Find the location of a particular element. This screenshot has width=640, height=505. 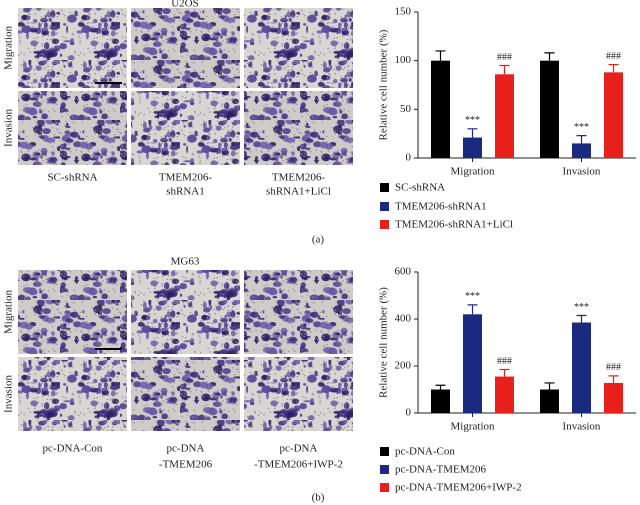

y-tick-label: 200 is located at coordinates (403, 366).